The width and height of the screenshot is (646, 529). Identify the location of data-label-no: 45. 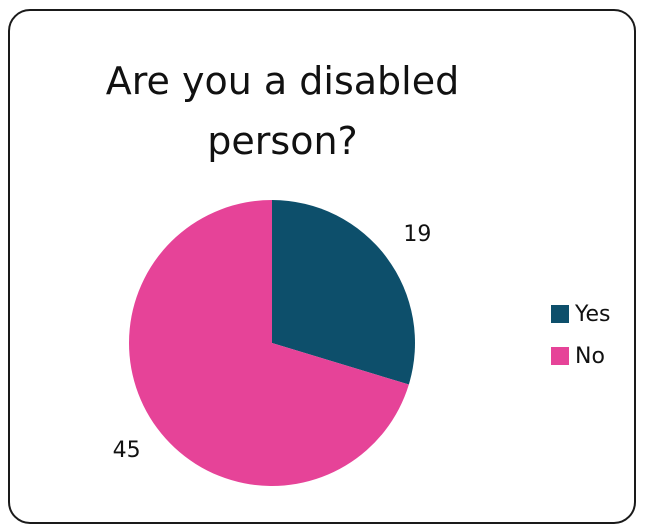
(127, 450).